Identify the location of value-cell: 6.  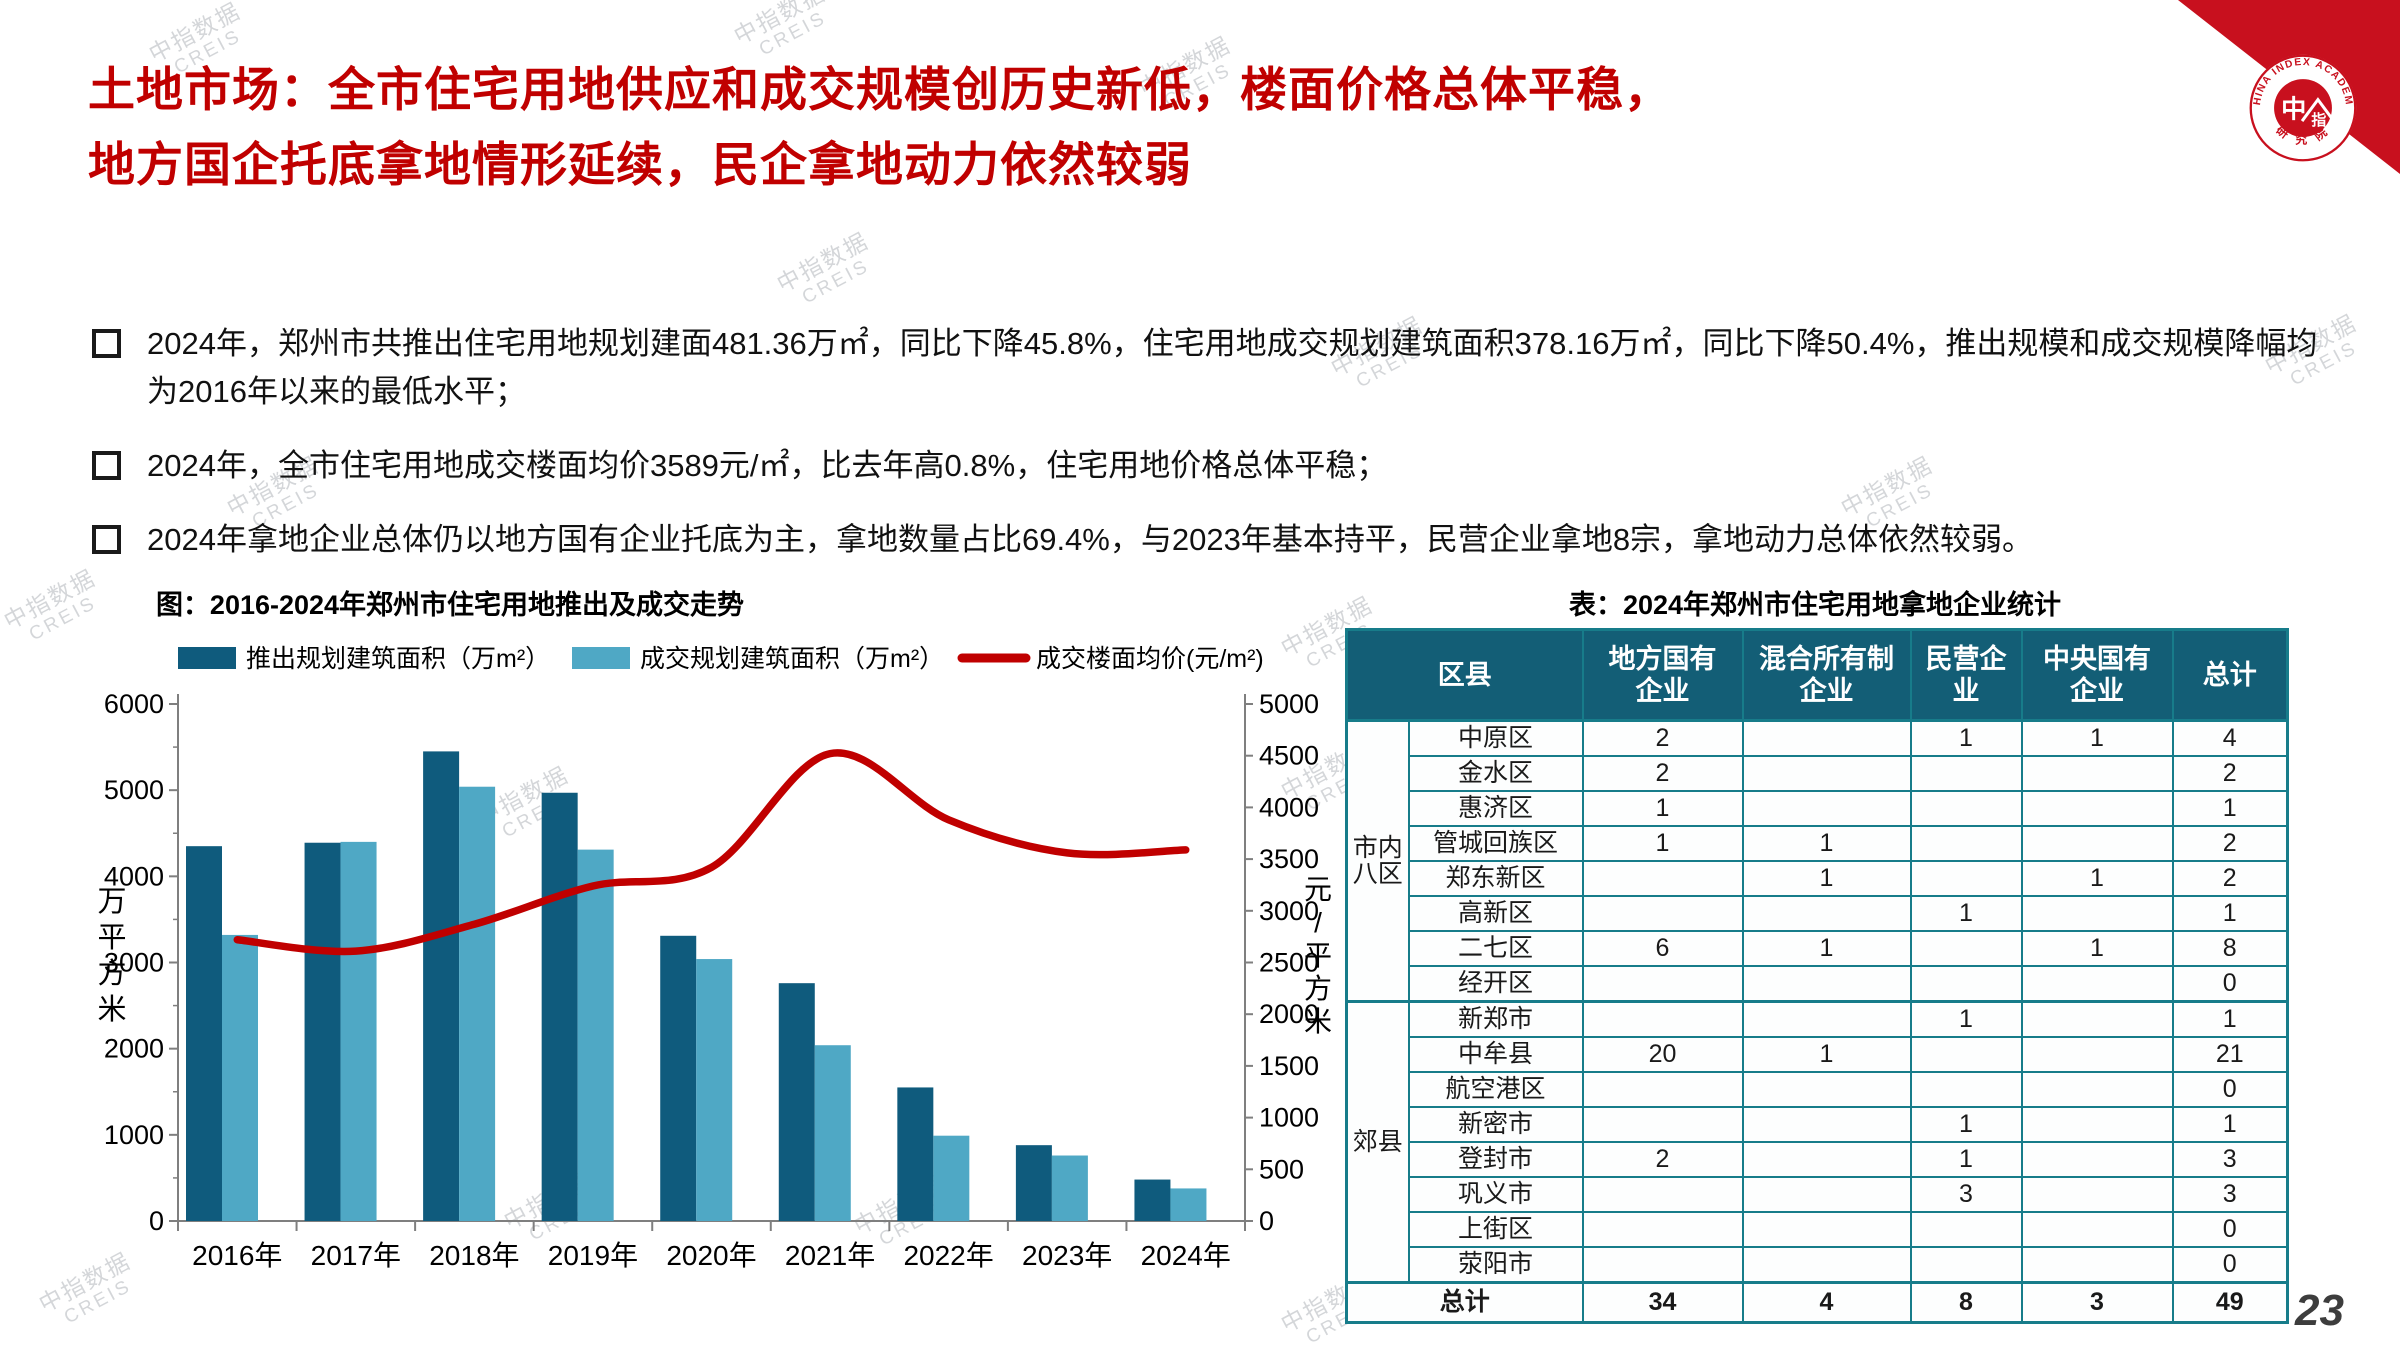
(1662, 948).